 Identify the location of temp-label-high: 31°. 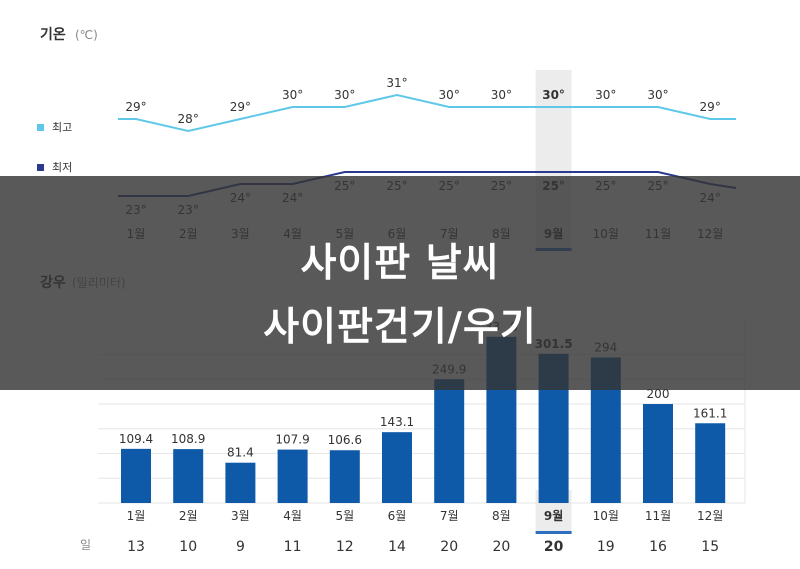
(396, 83).